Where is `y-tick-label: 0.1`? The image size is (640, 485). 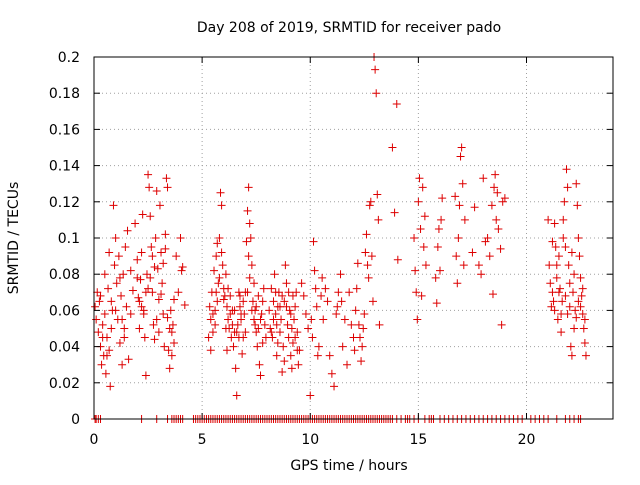
y-tick-label: 0.1 is located at coordinates (69, 239).